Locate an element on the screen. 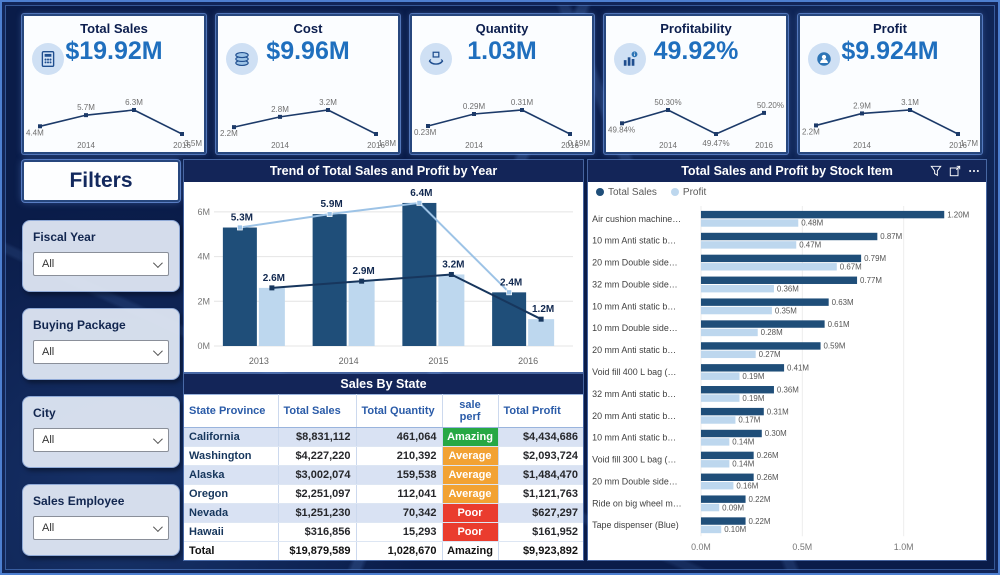 Image resolution: width=1000 pixels, height=575 pixels. legend-item-total-sales: Total Sales is located at coordinates (626, 192).